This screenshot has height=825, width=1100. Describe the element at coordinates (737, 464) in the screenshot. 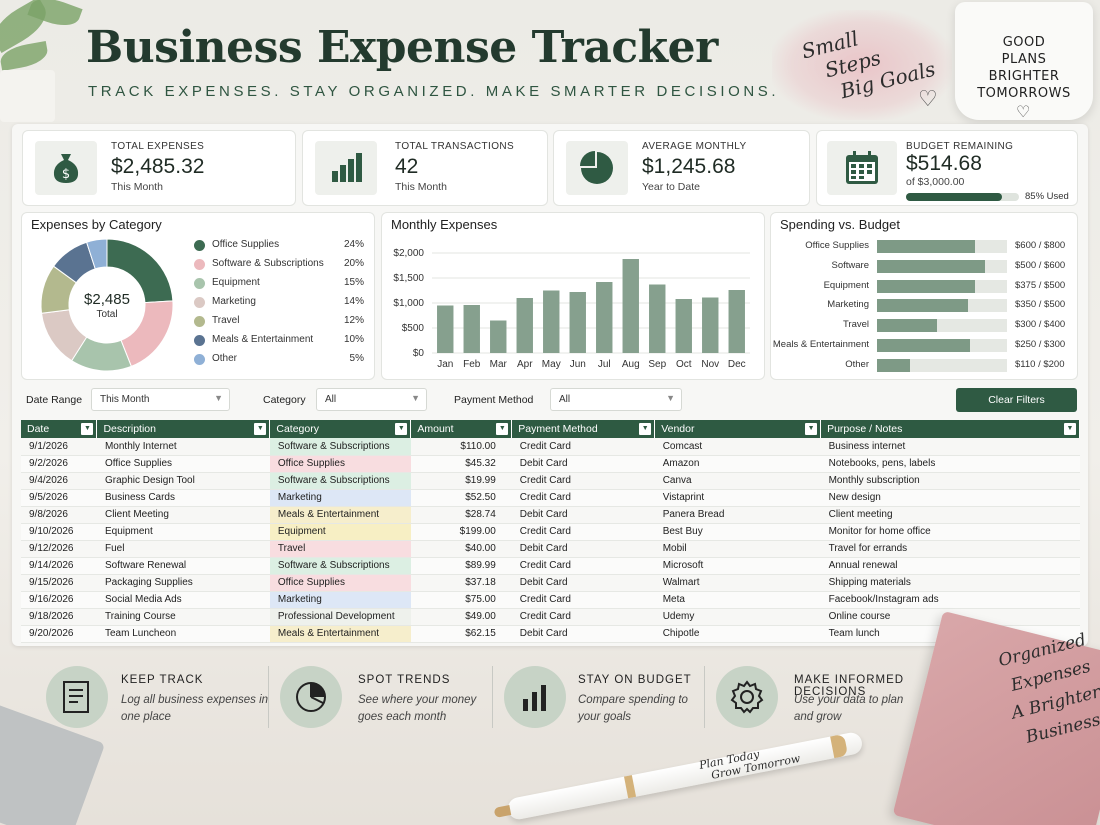

I see `table-cell: Amazon` at that location.